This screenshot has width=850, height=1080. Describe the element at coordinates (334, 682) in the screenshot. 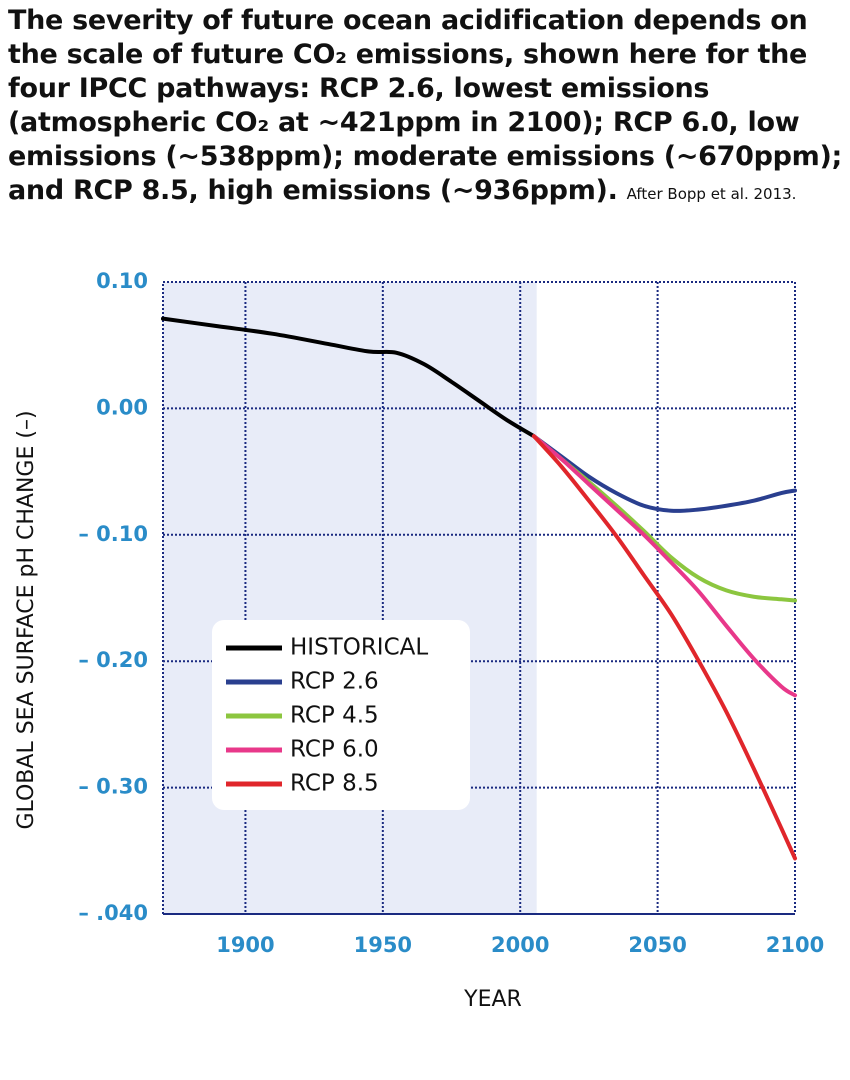

I see `legend-label: RCP 2.6` at that location.